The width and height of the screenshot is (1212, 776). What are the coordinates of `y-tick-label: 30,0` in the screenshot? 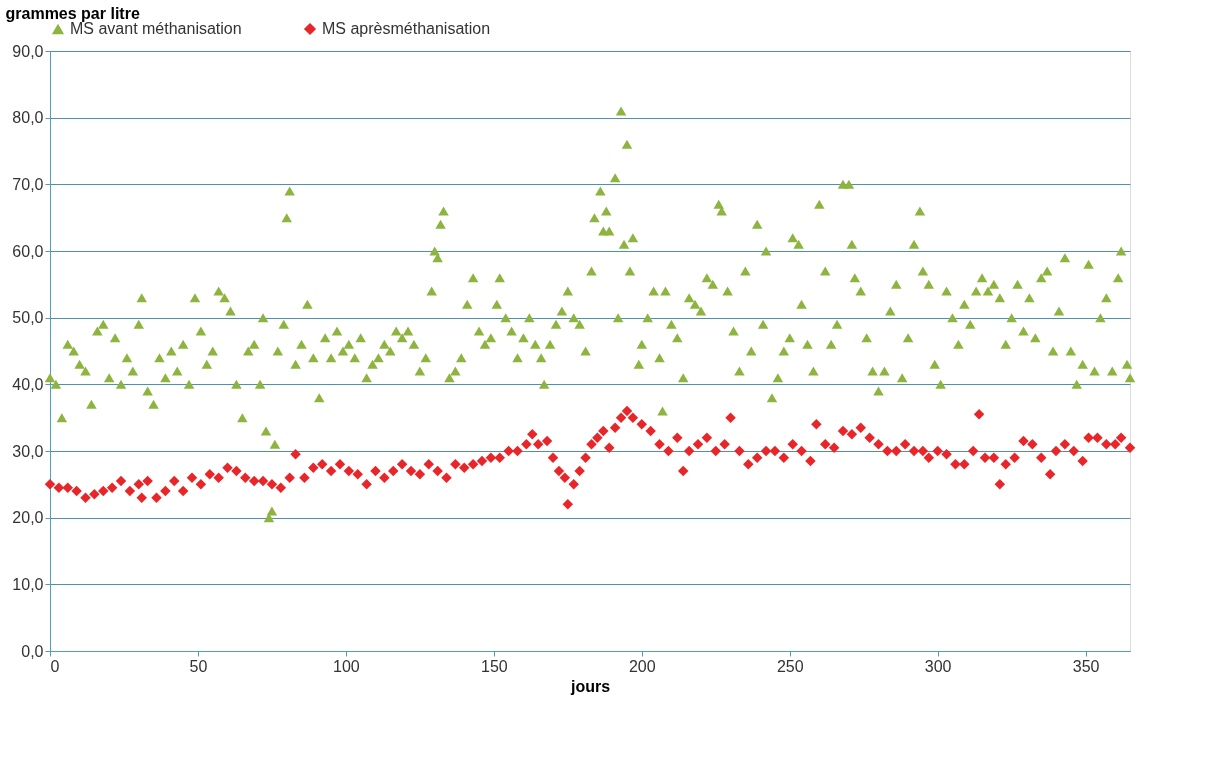 It's located at (28, 451).